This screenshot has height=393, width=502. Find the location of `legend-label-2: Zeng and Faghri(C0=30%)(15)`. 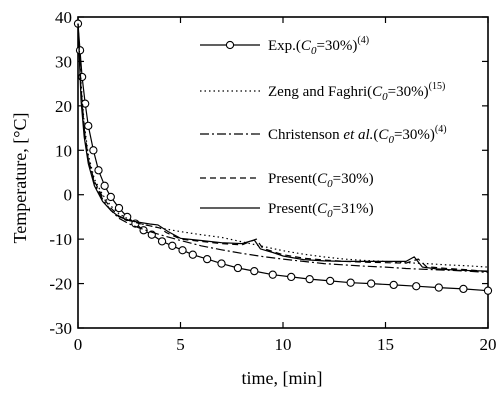

legend-label-2: Zeng and Faghri(C0=30%)(15) is located at coordinates (356, 92).